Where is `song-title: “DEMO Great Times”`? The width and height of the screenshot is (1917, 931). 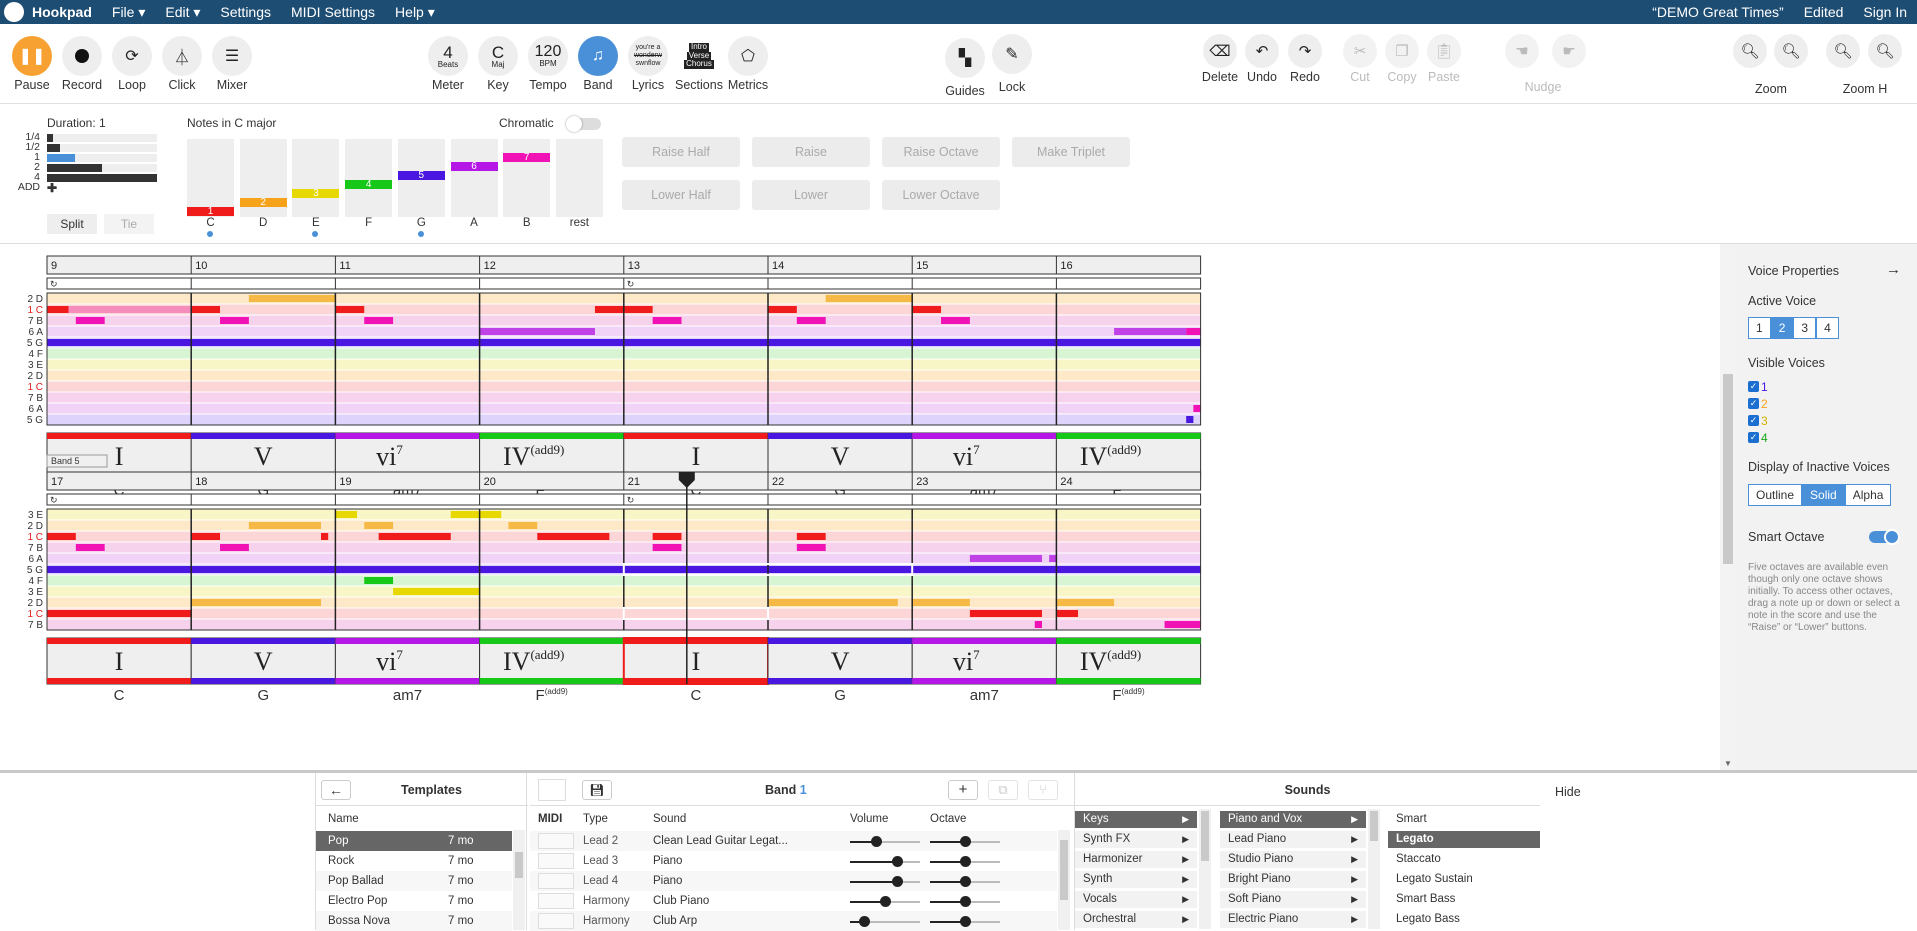
song-title: “DEMO Great Times” is located at coordinates (1718, 12).